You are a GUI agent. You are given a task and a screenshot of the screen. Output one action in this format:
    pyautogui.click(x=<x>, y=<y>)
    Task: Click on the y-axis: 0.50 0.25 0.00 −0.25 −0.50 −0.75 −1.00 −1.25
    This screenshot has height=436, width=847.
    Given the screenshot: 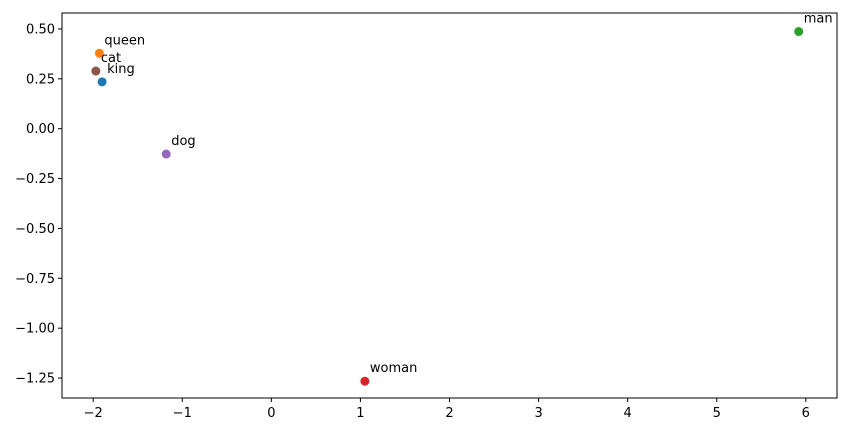 What is the action you would take?
    pyautogui.click(x=38, y=204)
    